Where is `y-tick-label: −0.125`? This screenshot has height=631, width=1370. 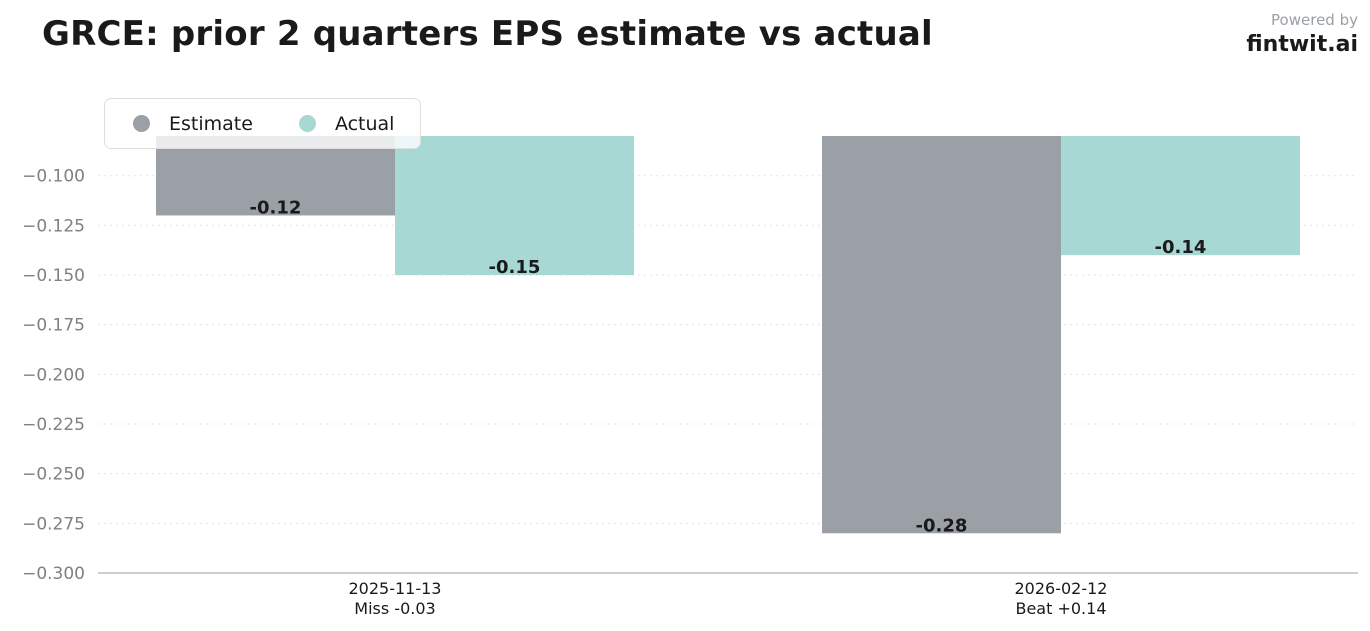 y-tick-label: −0.125 is located at coordinates (53, 226).